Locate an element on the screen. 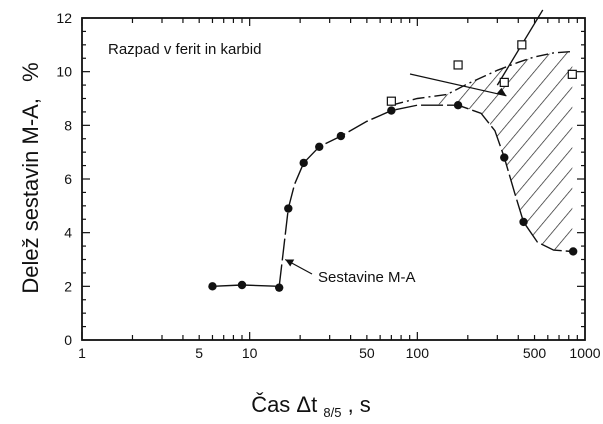 This screenshot has height=424, width=603. hatch-fill is located at coordinates (501, 151).